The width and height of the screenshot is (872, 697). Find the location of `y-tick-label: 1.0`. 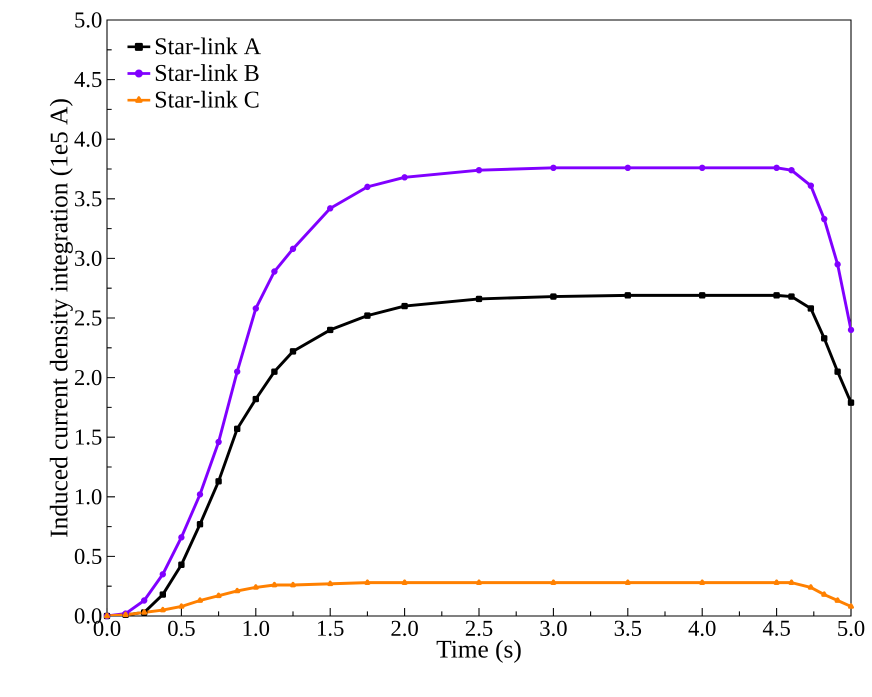

y-tick-label: 1.0 is located at coordinates (89, 496).